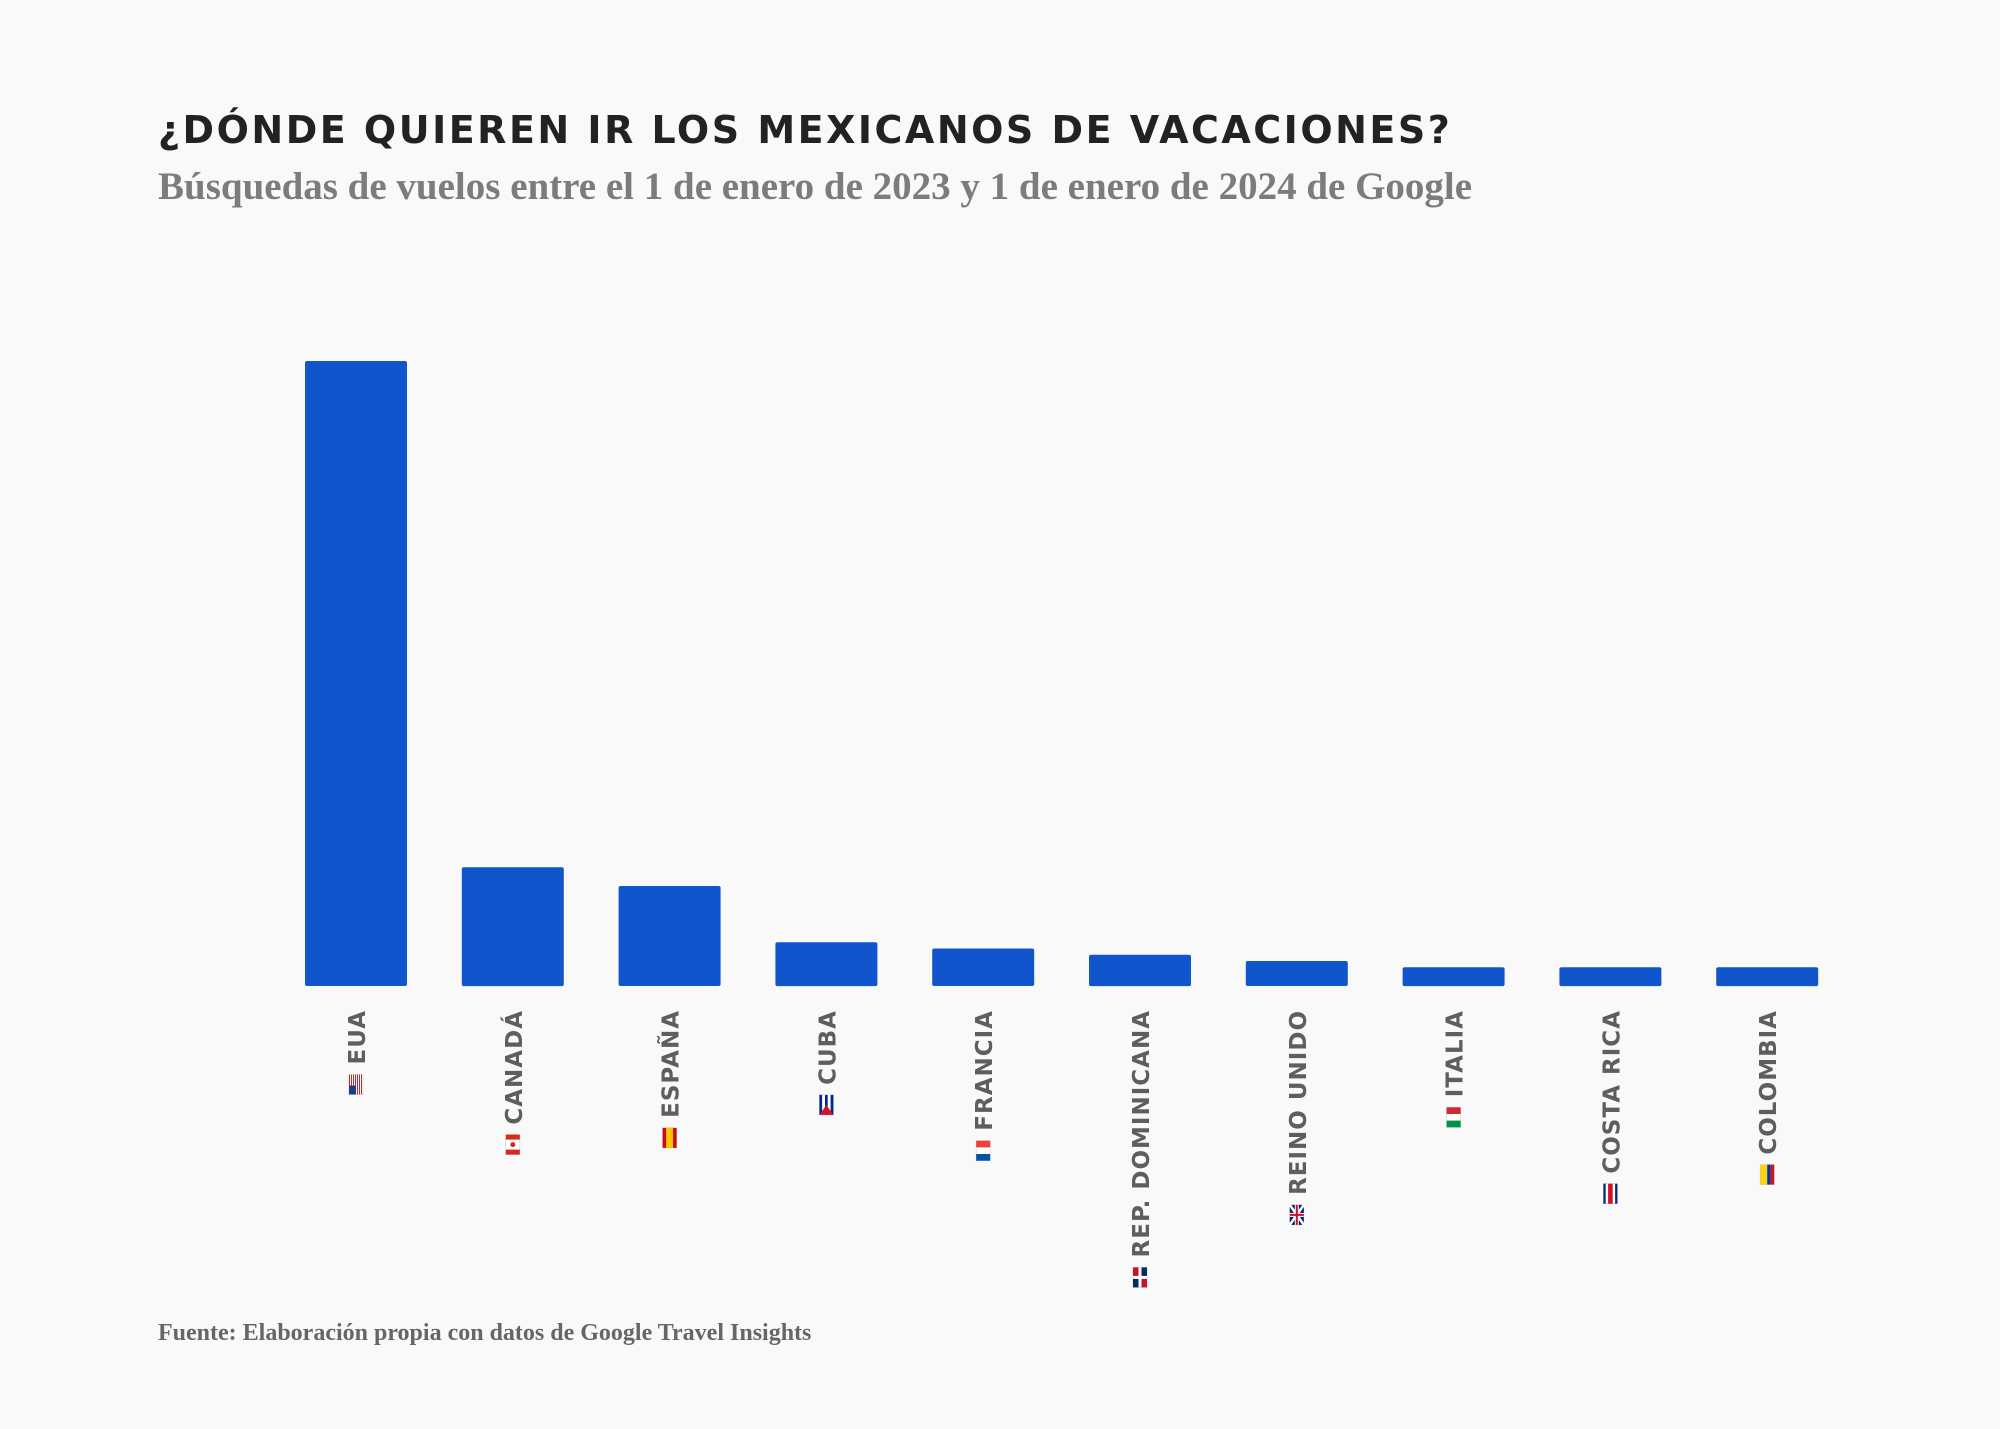 The image size is (2000, 1429). What do you see at coordinates (356, 673) in the screenshot?
I see `bar-eua` at bounding box center [356, 673].